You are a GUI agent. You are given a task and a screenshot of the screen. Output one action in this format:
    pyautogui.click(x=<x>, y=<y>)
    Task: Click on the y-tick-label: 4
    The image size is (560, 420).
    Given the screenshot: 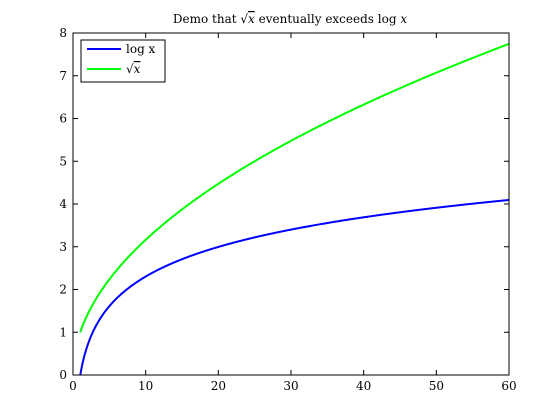 What is the action you would take?
    pyautogui.click(x=63, y=204)
    